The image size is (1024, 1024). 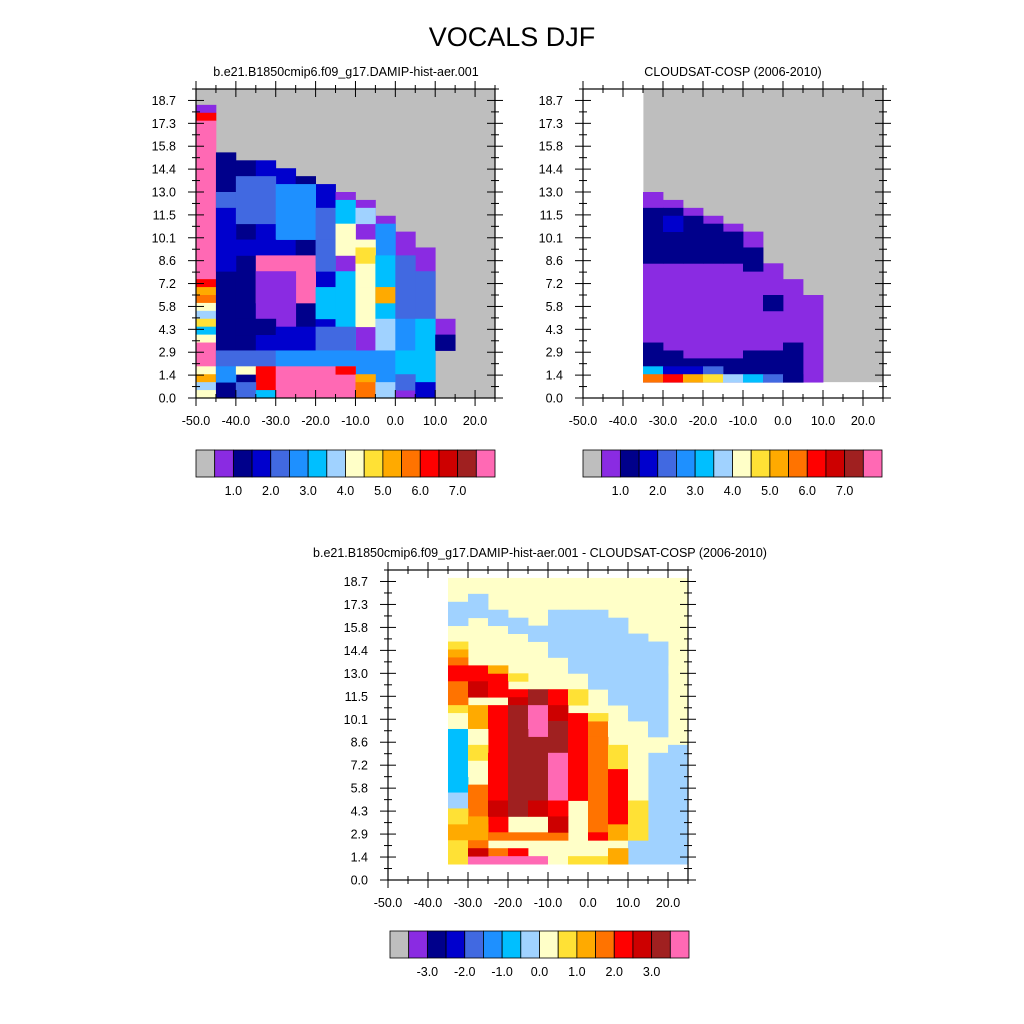 I want to click on x-tick-label: -30.0, so click(x=468, y=903).